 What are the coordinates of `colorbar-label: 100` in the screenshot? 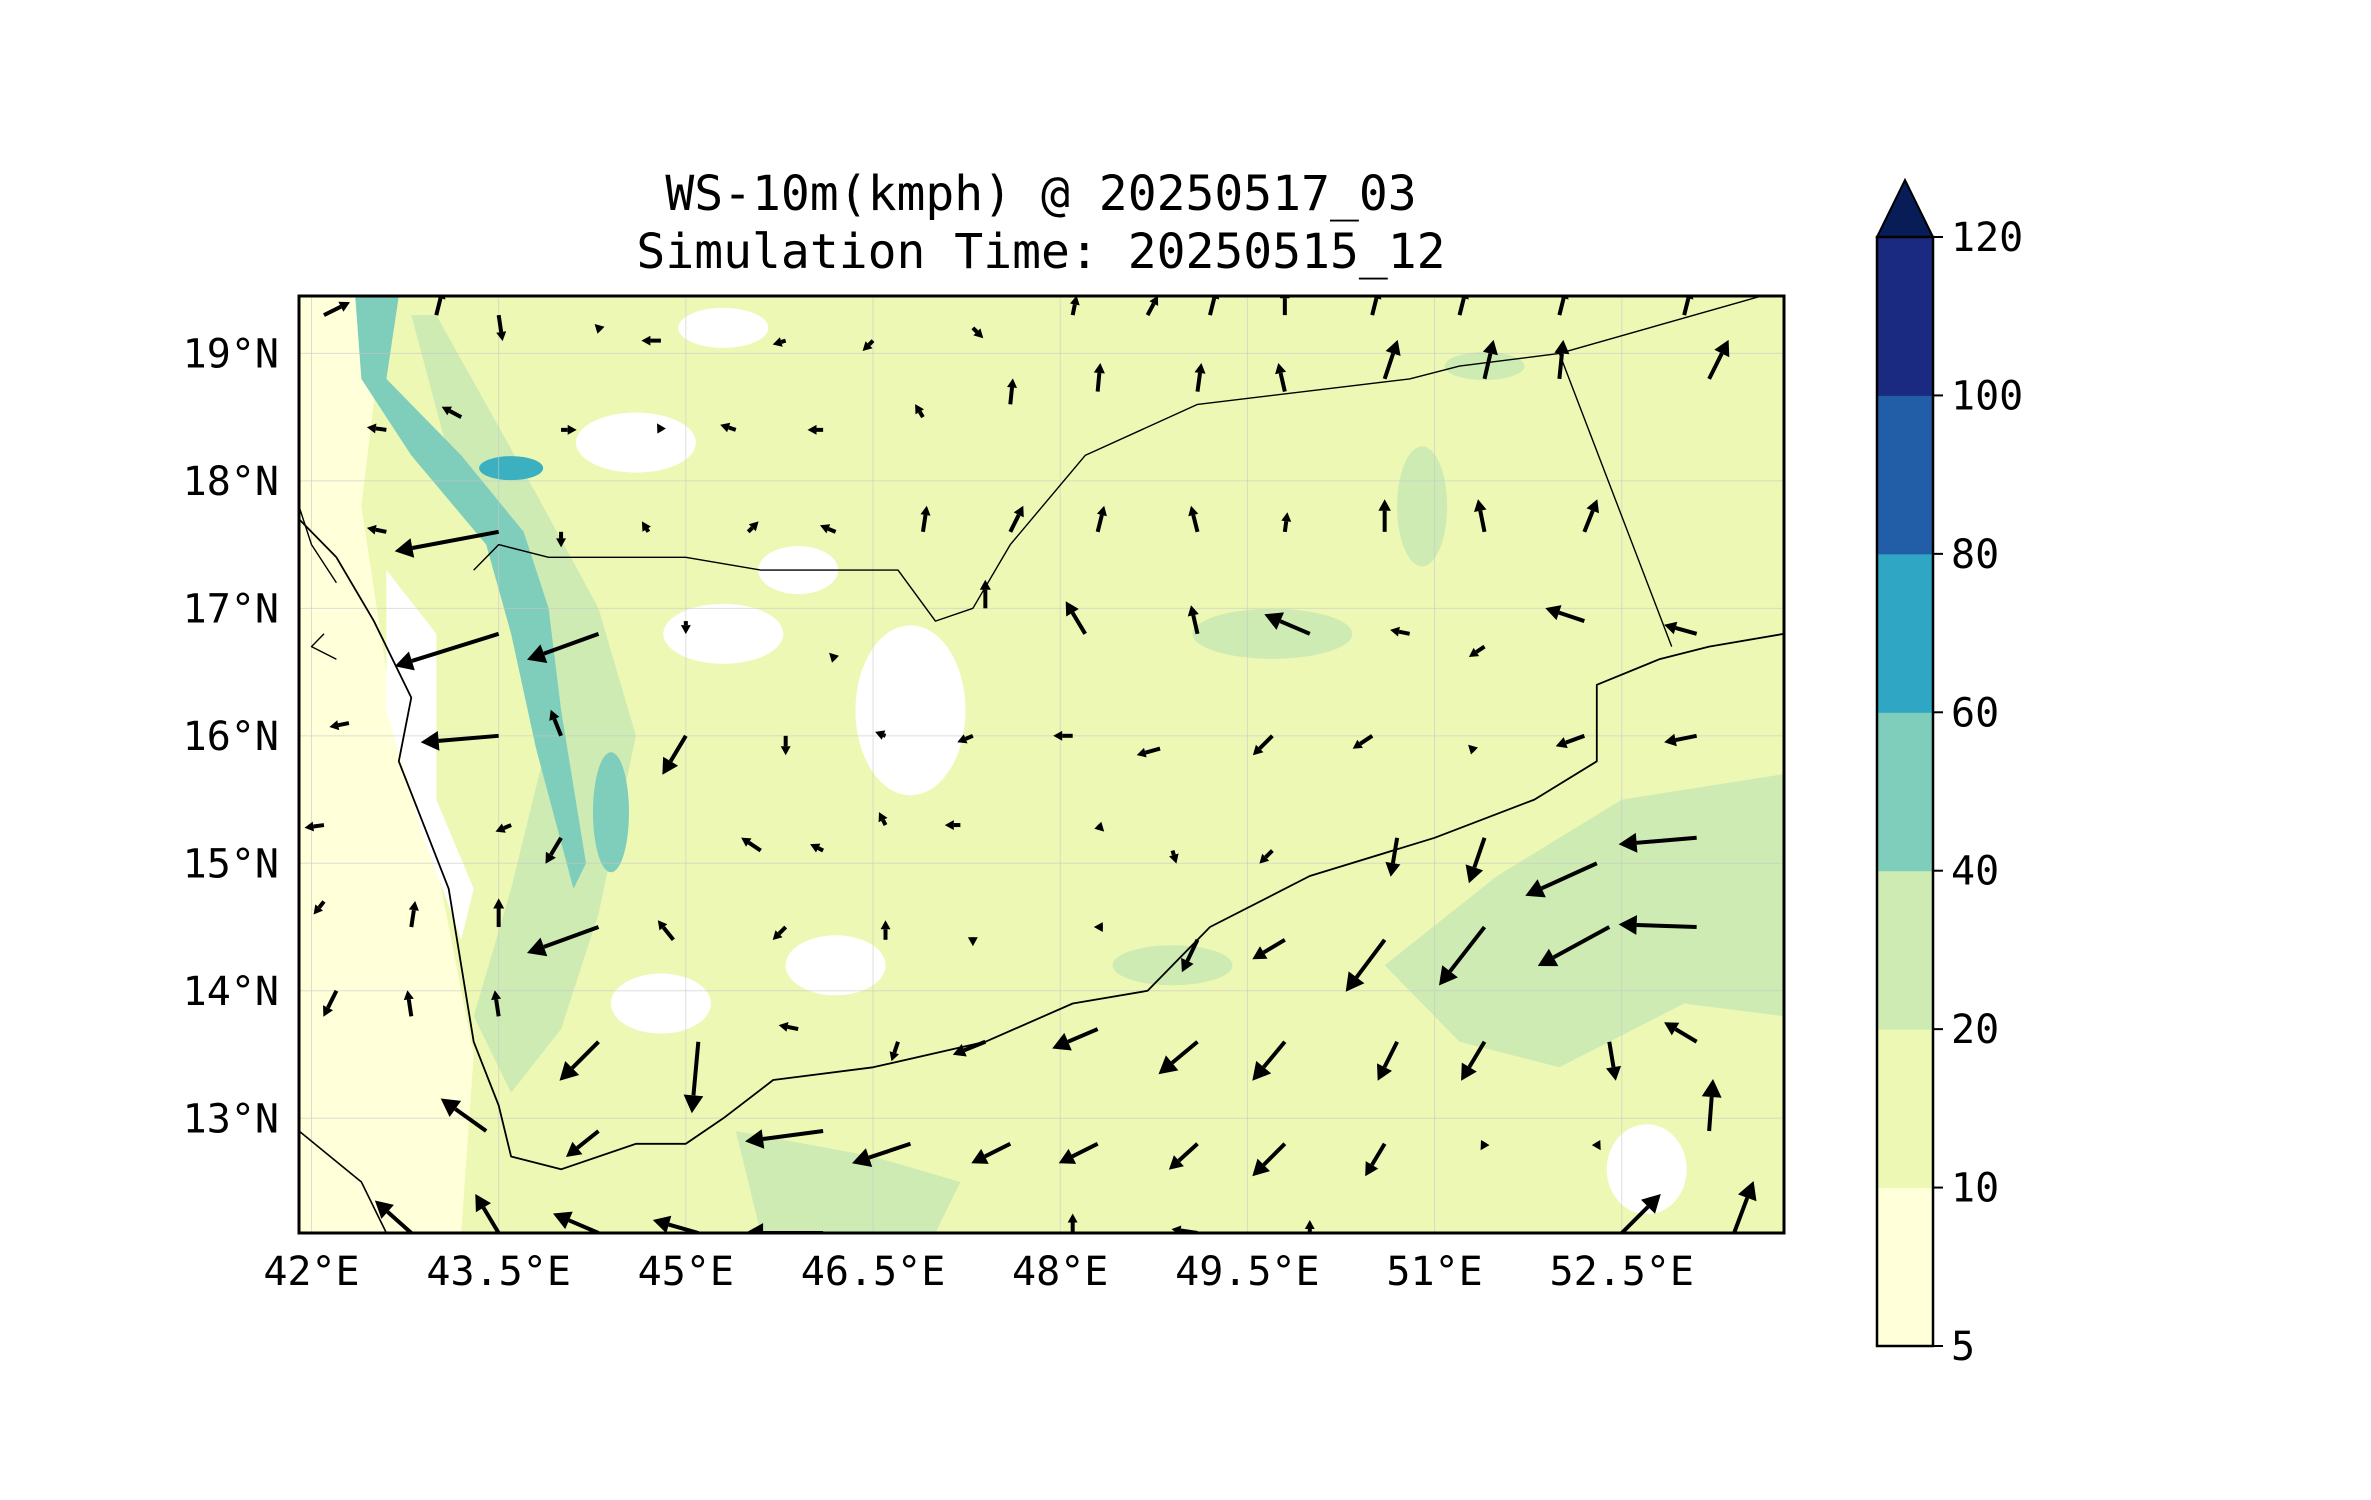 It's located at (1987, 396).